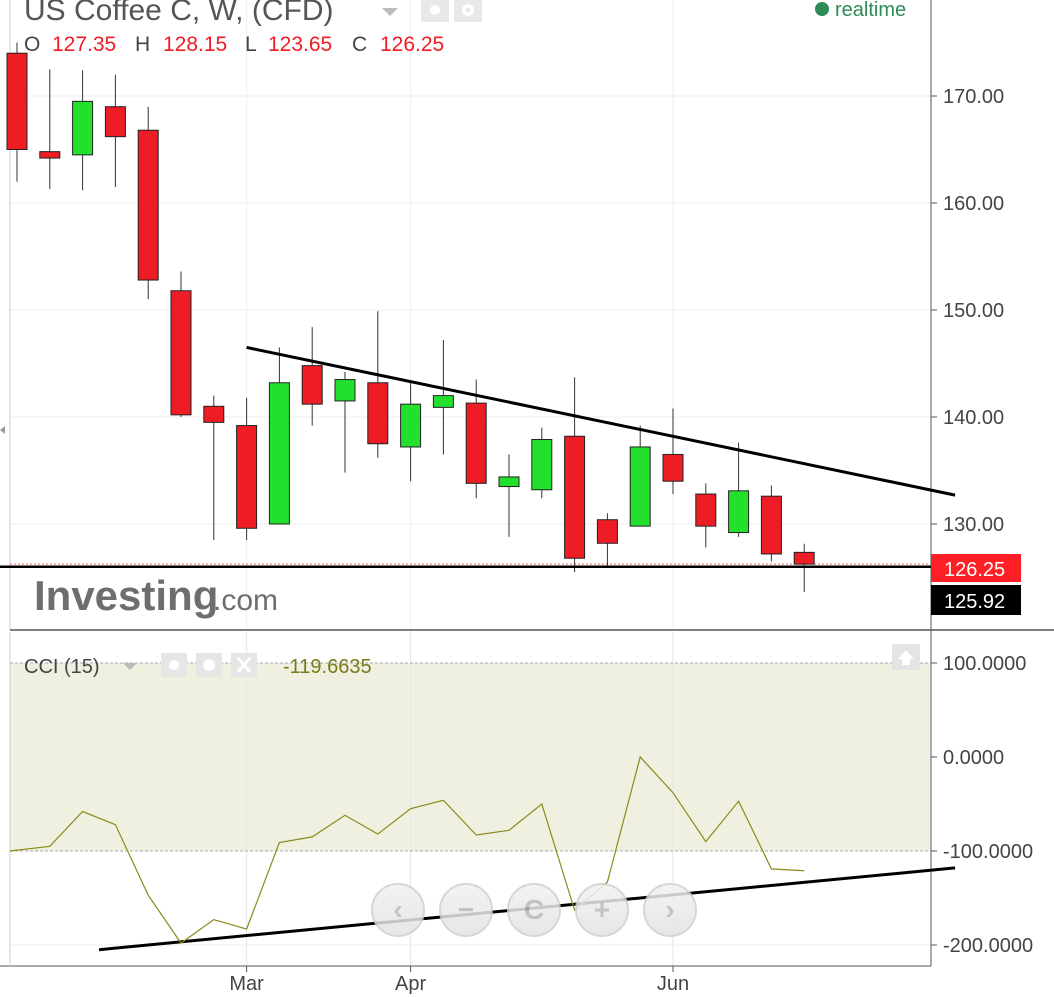 The height and width of the screenshot is (998, 1054). I want to click on high-label: H, so click(142, 44).